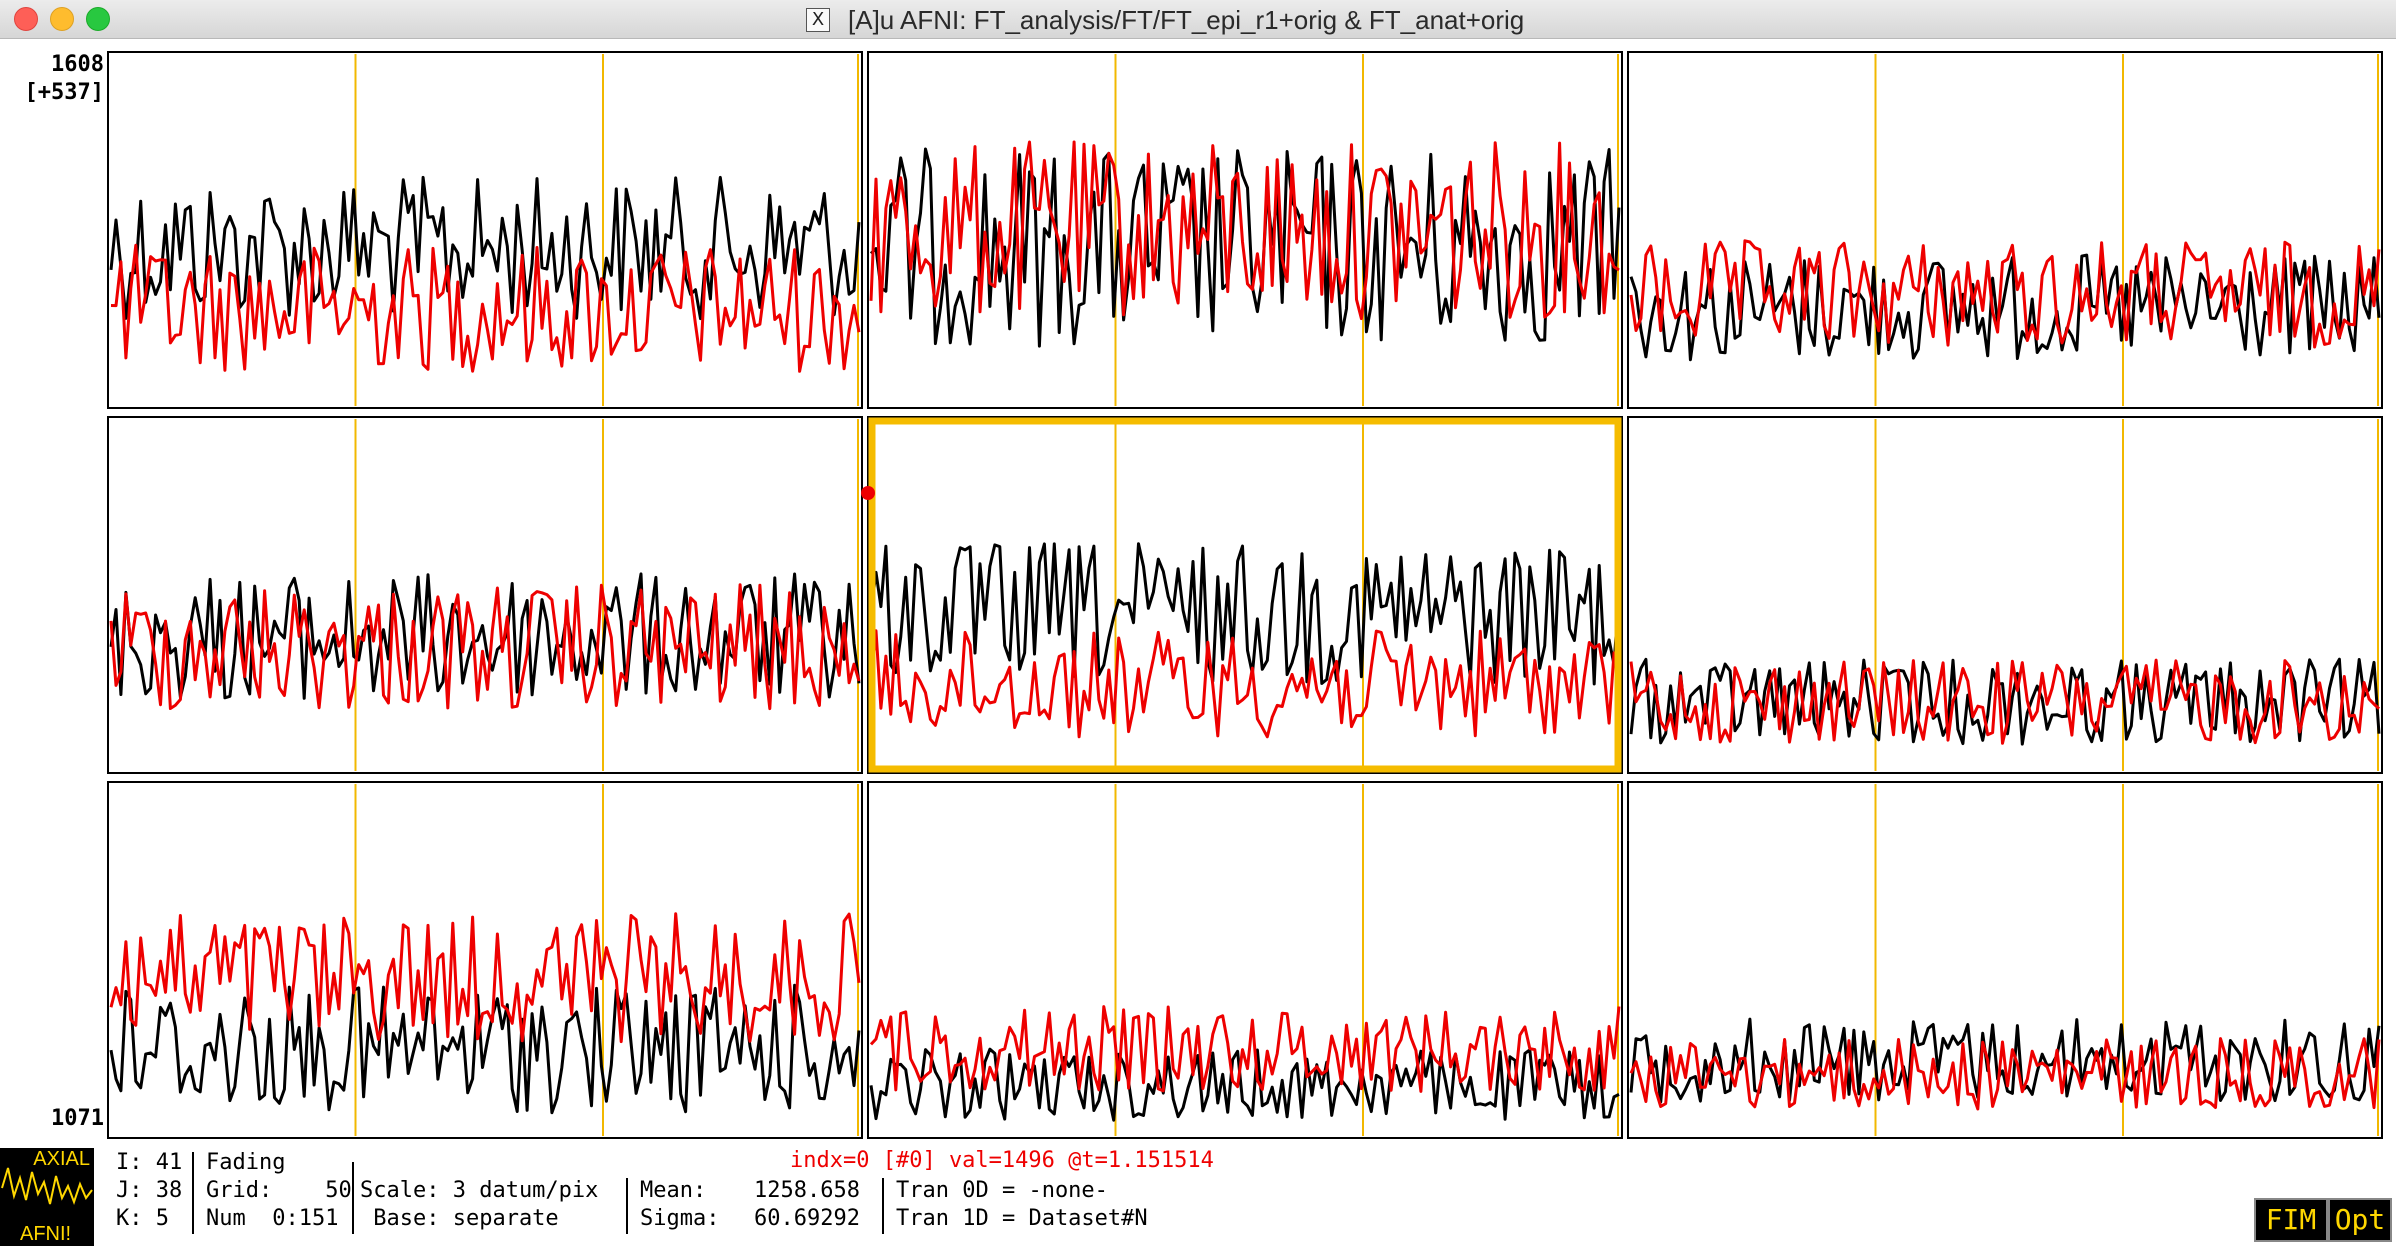  I want to click on voxel-info: indx=0 [#0] val=1496 @t=1.151514, so click(1002, 1160).